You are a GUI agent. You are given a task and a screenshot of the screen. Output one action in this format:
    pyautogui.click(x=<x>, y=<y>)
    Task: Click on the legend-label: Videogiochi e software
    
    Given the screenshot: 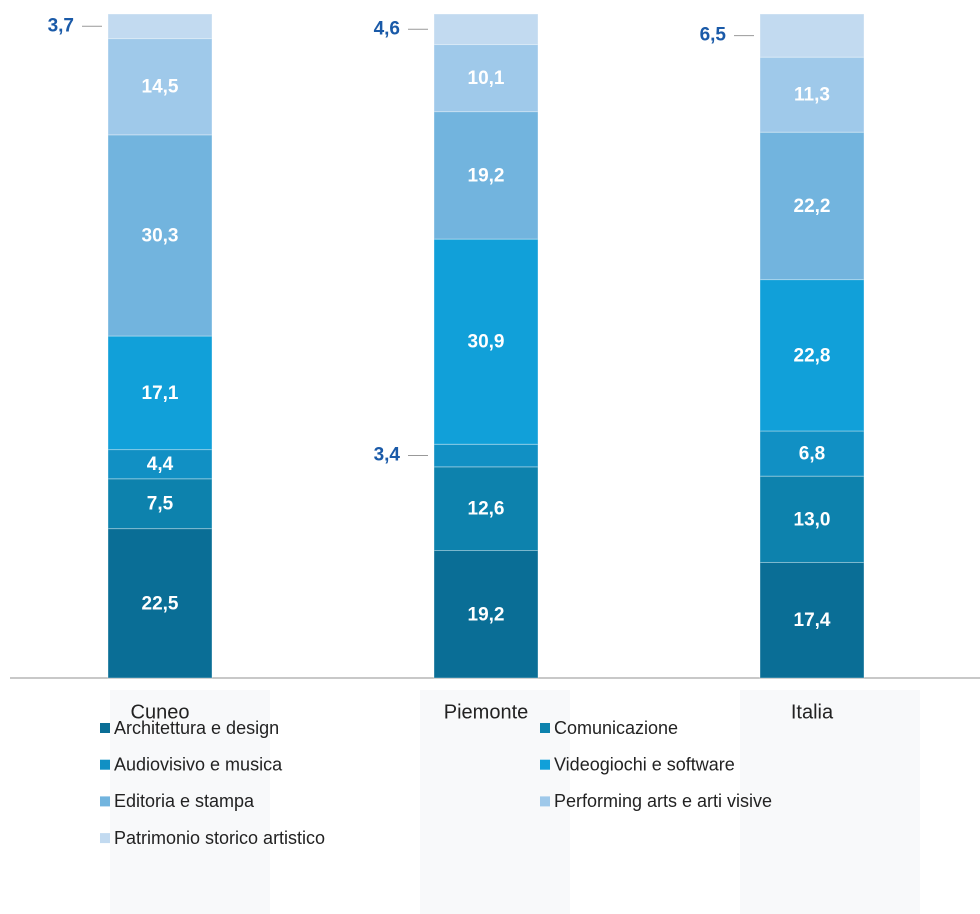 What is the action you would take?
    pyautogui.click(x=644, y=764)
    